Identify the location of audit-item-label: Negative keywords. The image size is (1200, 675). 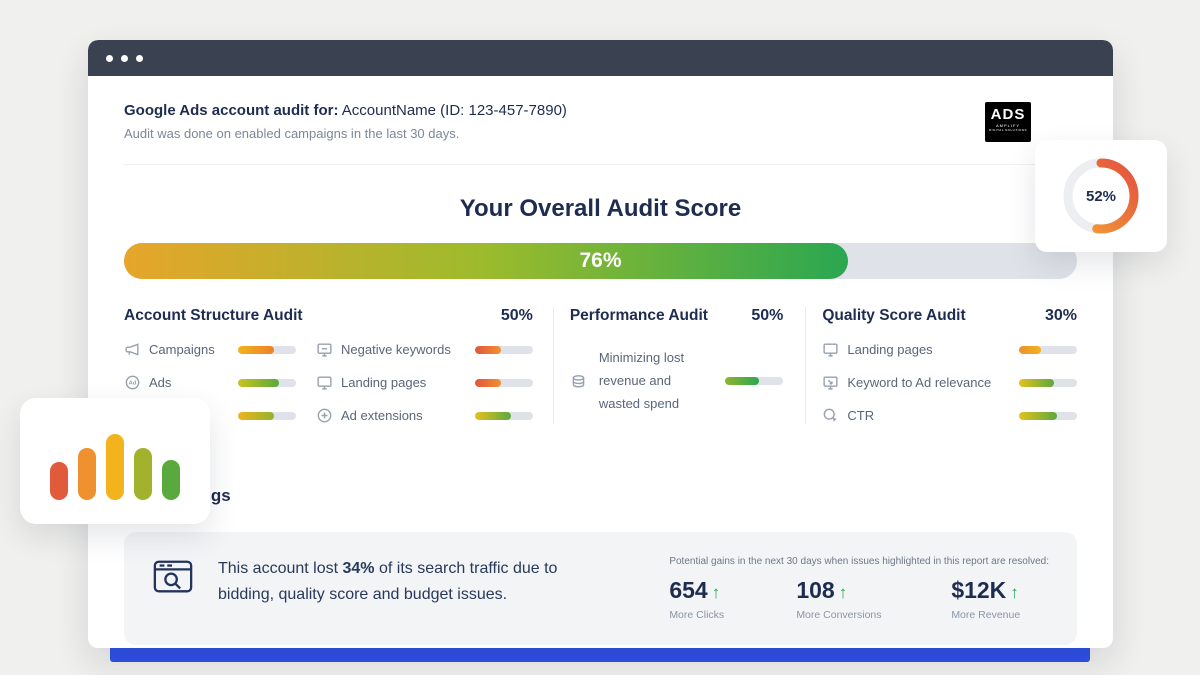
(396, 349).